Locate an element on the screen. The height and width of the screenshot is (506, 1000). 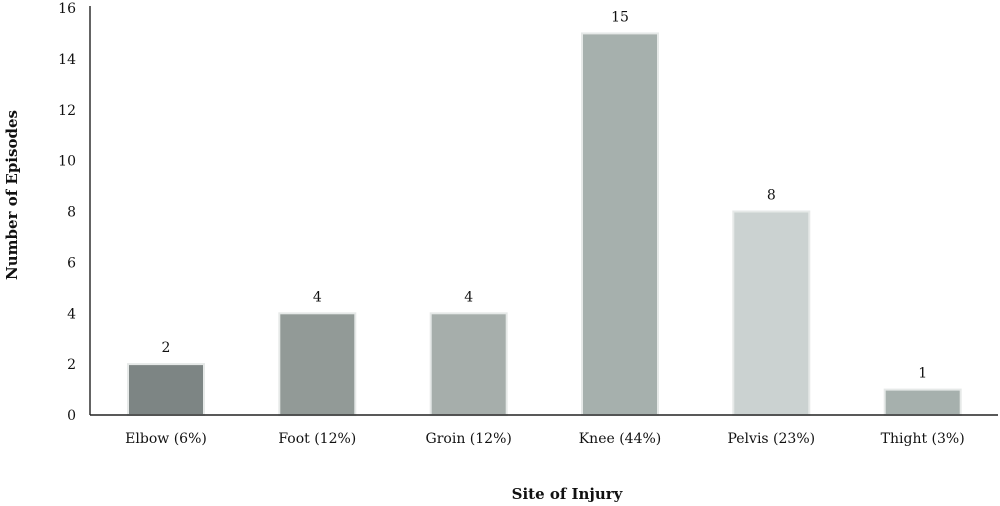
data-label-knee: 15 is located at coordinates (620, 17).